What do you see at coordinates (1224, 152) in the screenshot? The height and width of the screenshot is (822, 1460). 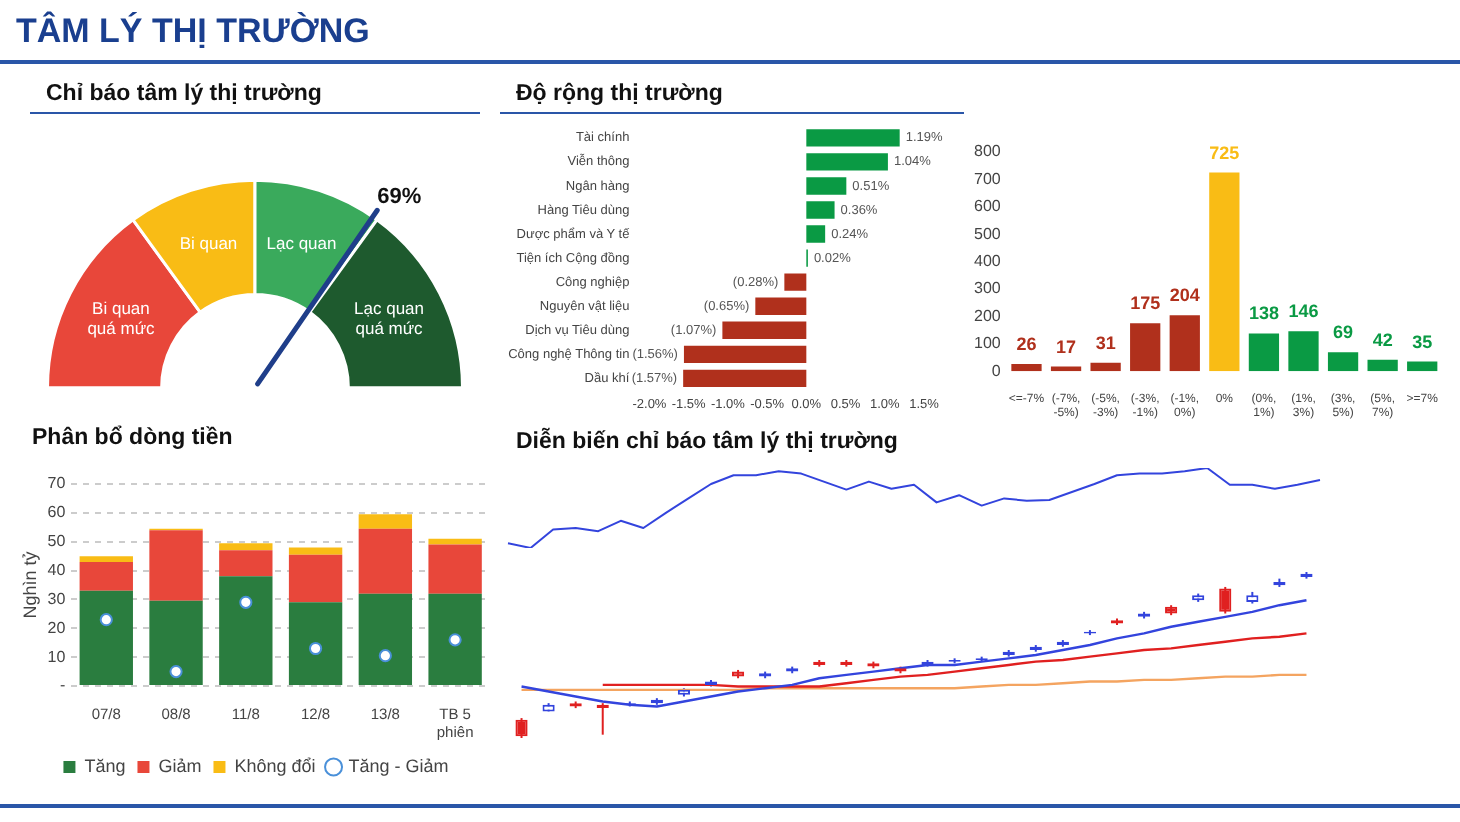 I see `data-label: 725` at bounding box center [1224, 152].